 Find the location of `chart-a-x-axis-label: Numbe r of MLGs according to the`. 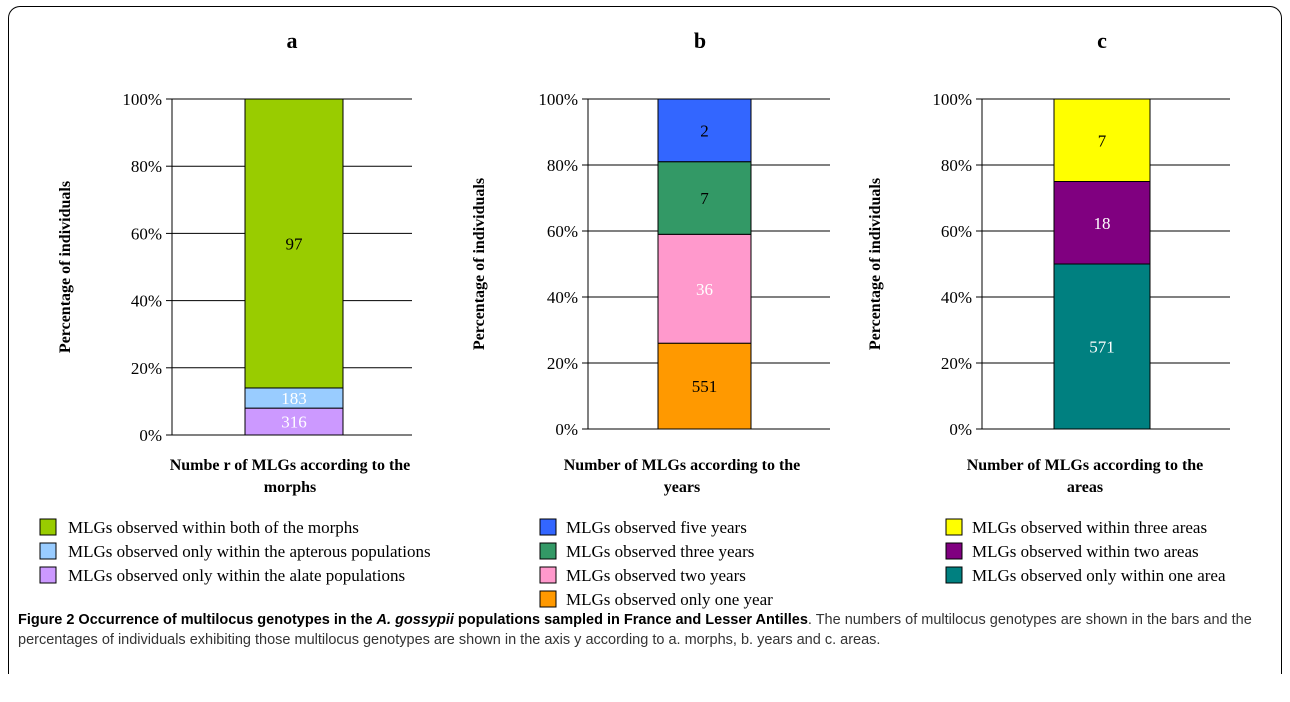

chart-a-x-axis-label: Numbe r of MLGs according to the is located at coordinates (290, 465).